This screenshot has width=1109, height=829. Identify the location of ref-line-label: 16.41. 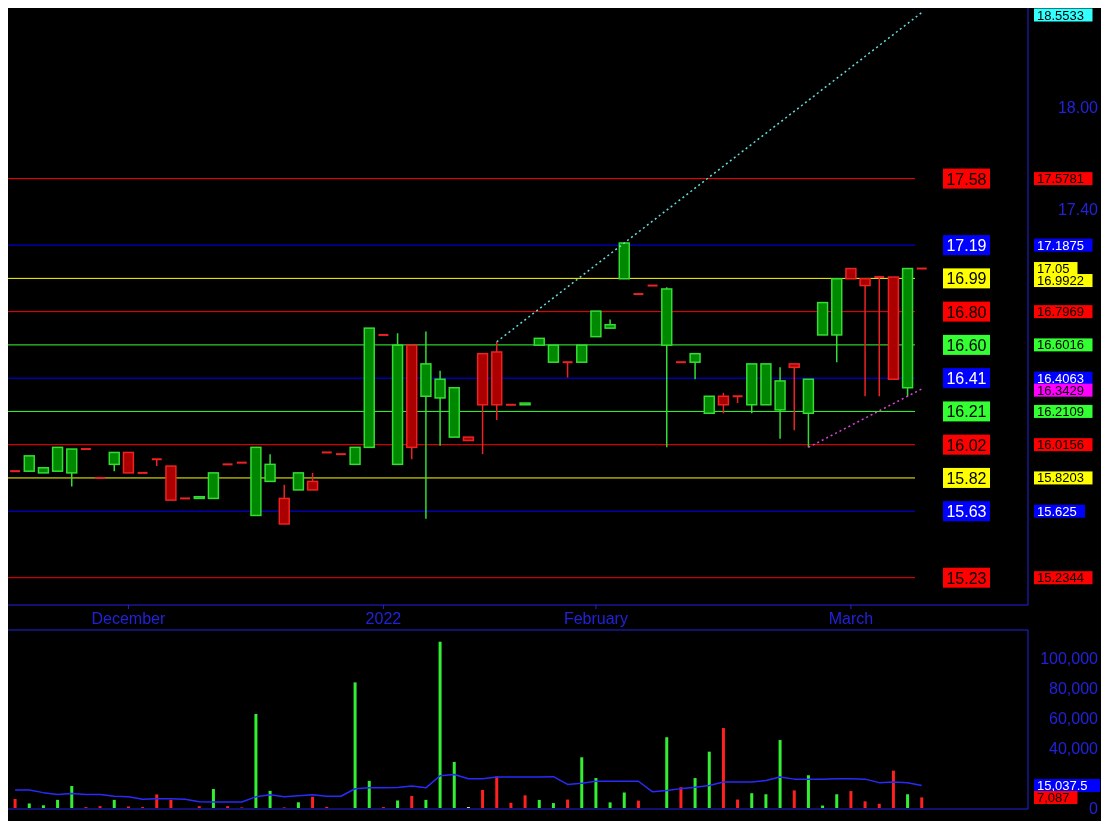
(966, 379).